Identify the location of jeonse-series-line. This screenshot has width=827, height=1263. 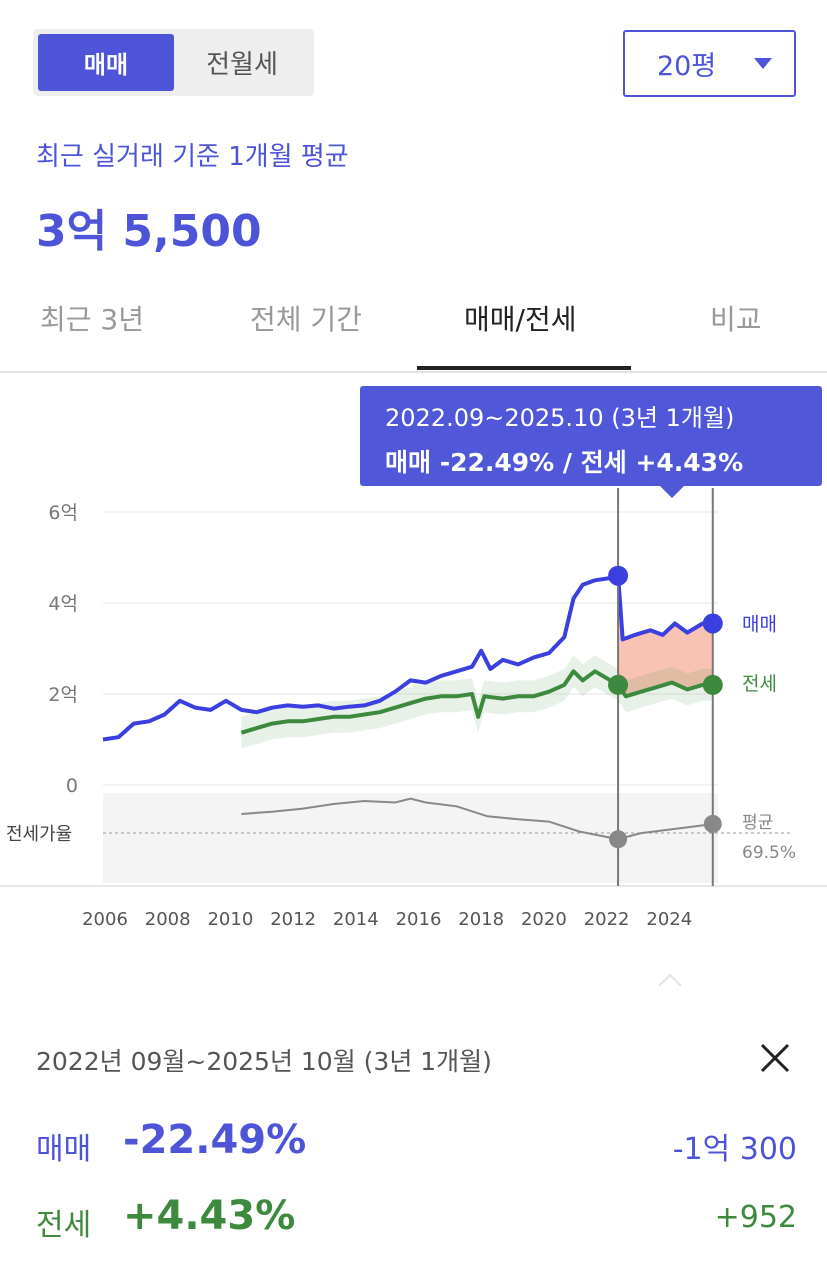
(476, 702).